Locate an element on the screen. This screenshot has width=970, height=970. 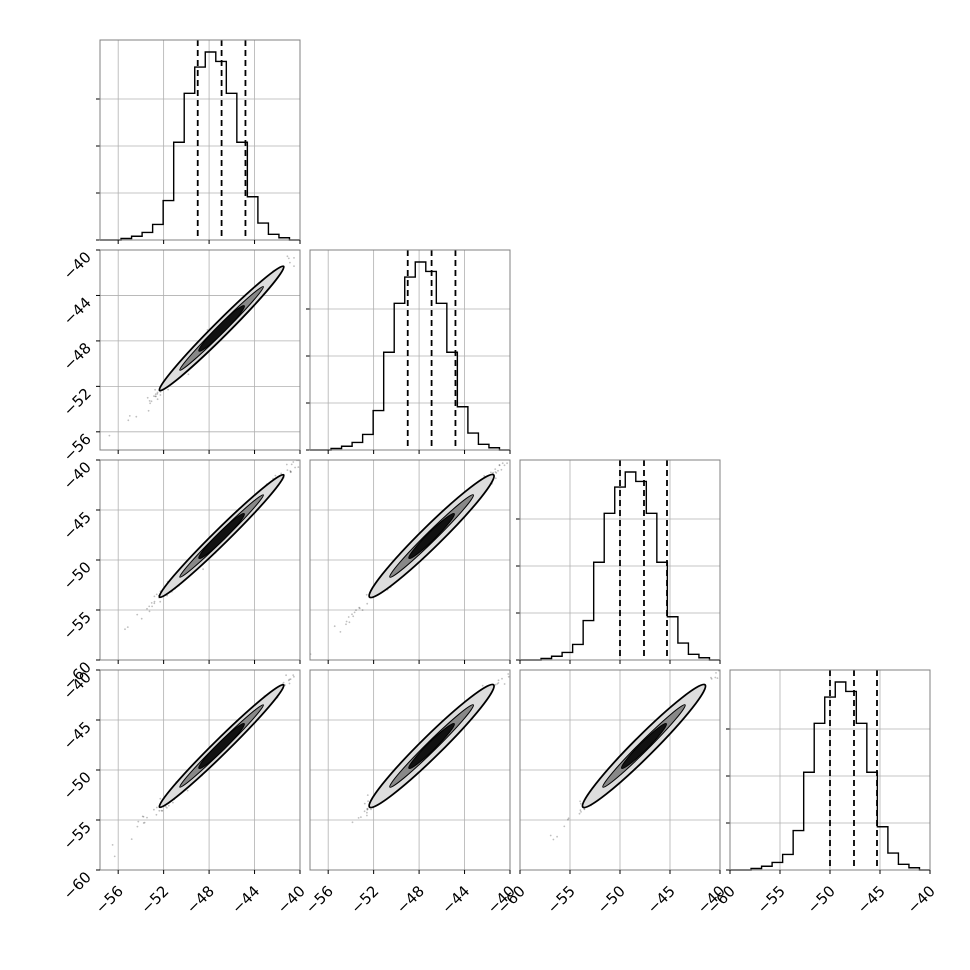
x-tick-label-3-1: −55 is located at coordinates (771, 899).